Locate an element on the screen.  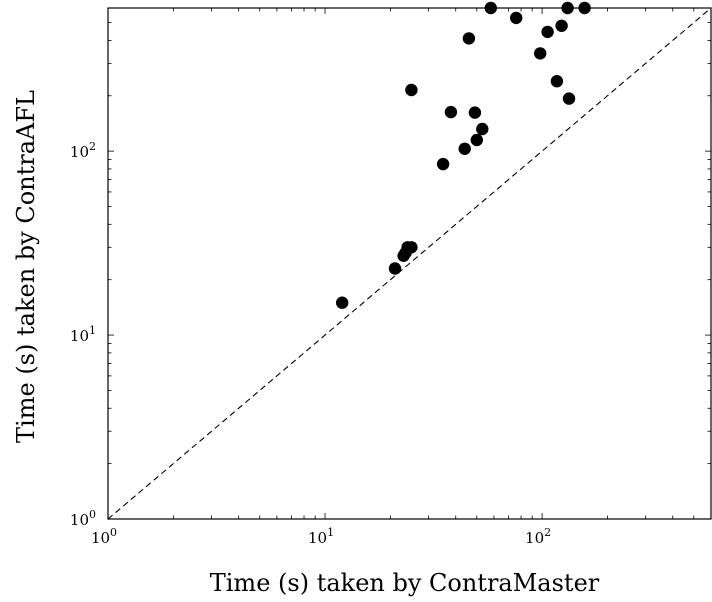
y-tick-label-exponent: 2 is located at coordinates (92, 146).